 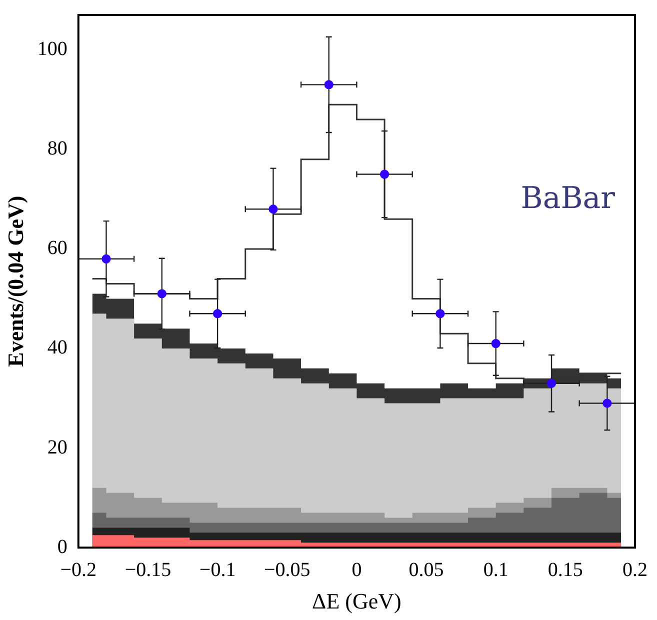 What do you see at coordinates (635, 569) in the screenshot?
I see `x-tick-label: 0.2` at bounding box center [635, 569].